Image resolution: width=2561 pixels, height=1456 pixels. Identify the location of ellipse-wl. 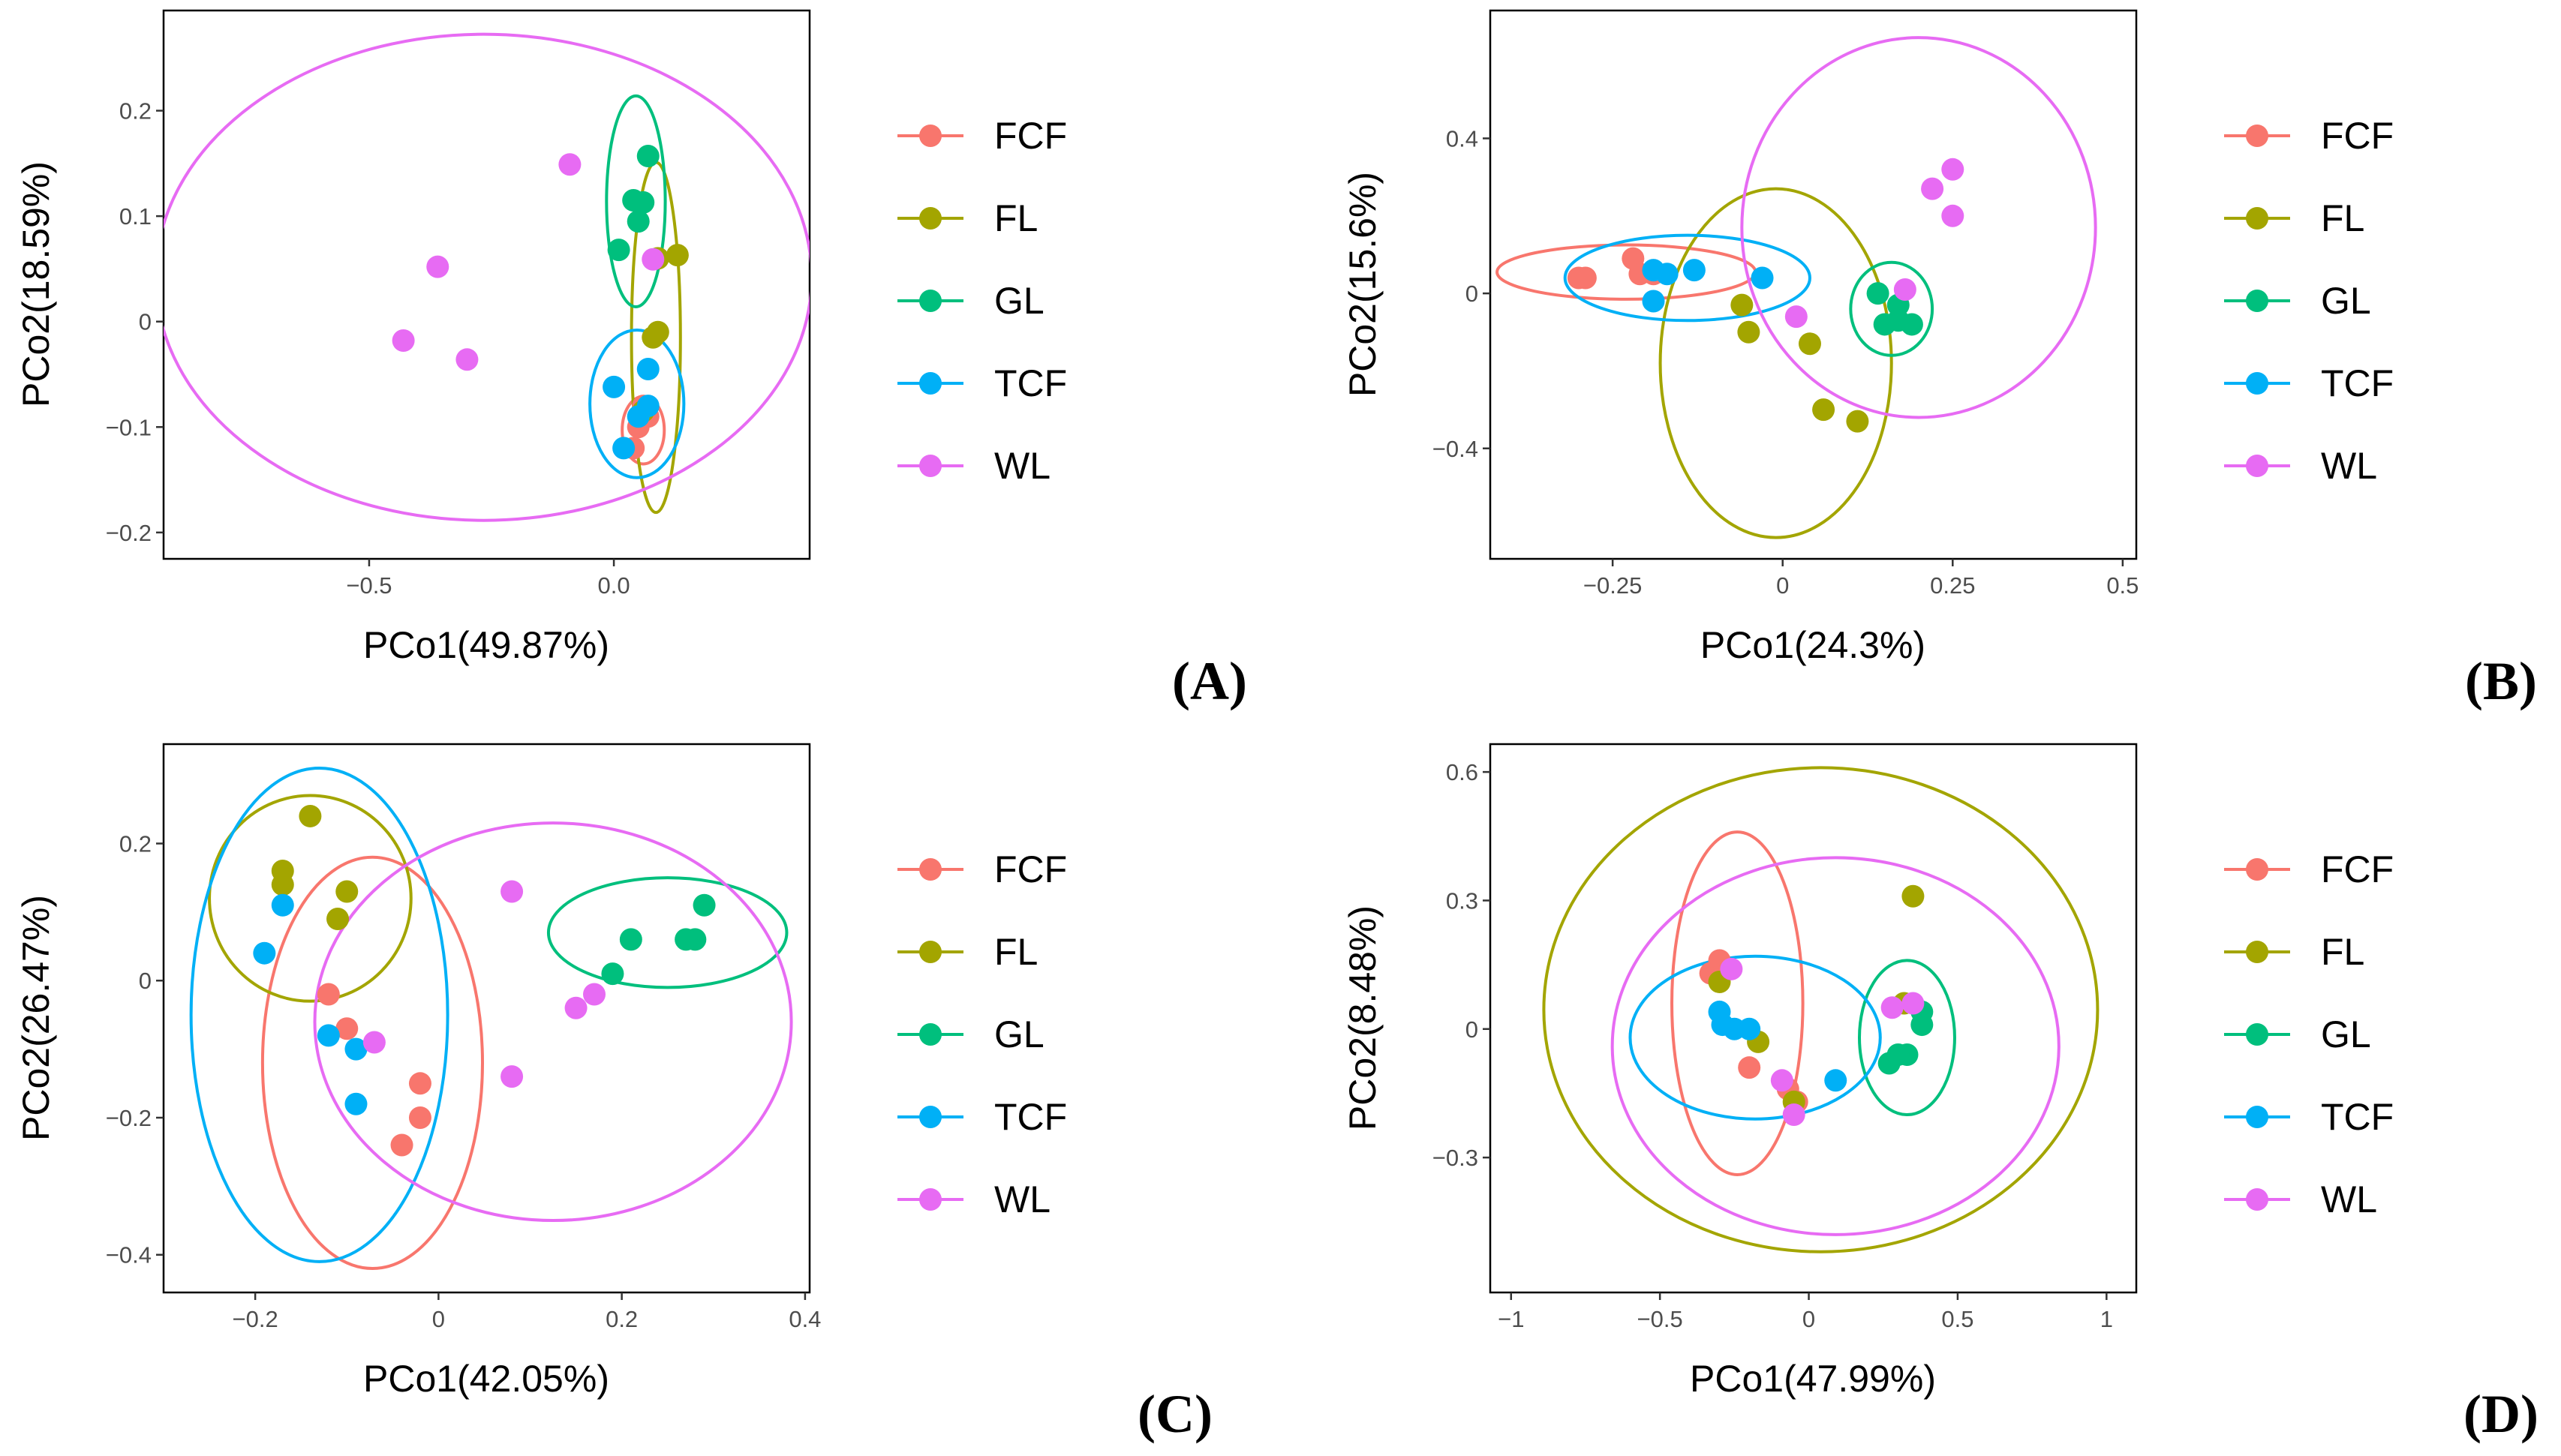
(487, 277).